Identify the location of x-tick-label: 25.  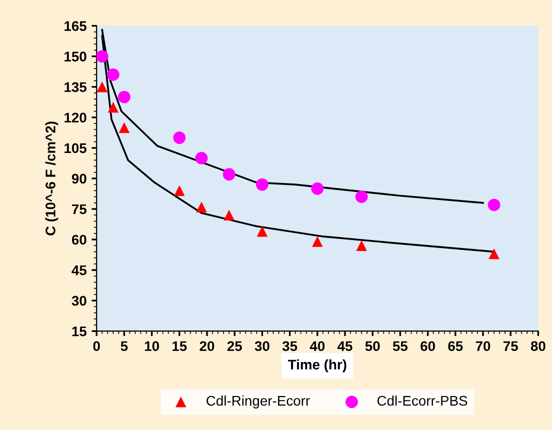
(234, 346).